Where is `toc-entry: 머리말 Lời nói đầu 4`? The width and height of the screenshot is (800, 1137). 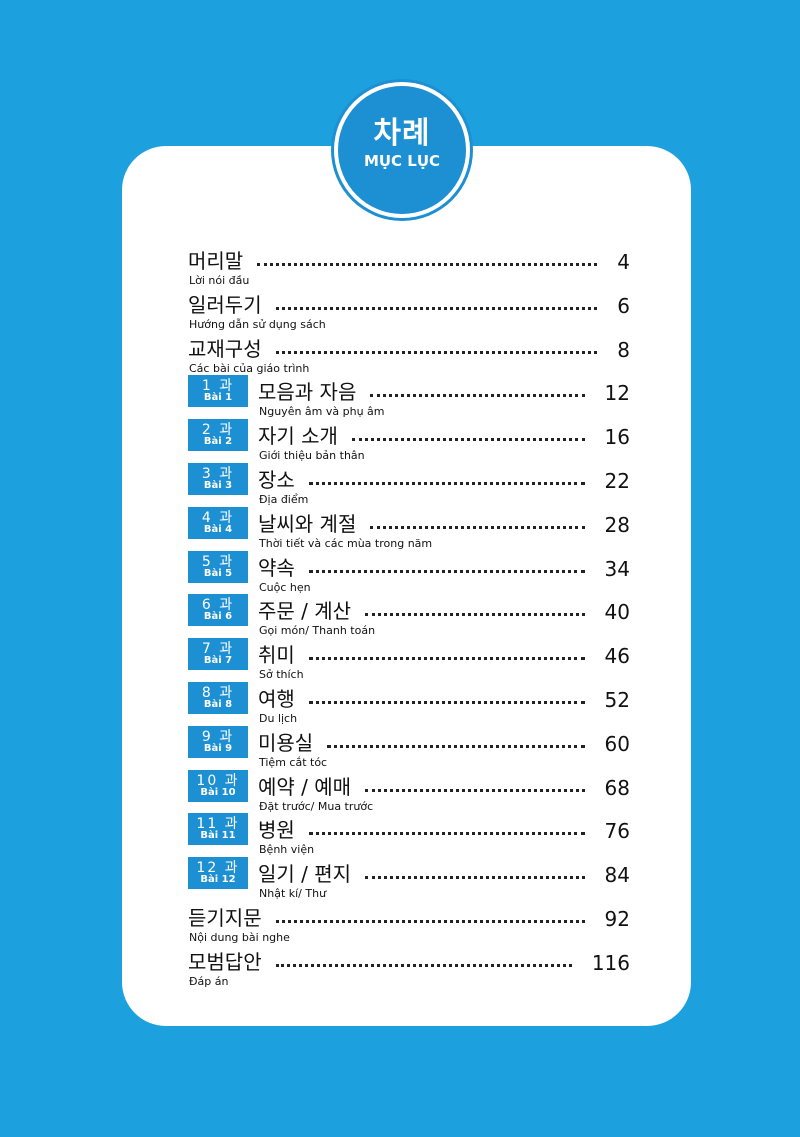
toc-entry: 머리말 Lời nói đầu 4 is located at coordinates (410, 270).